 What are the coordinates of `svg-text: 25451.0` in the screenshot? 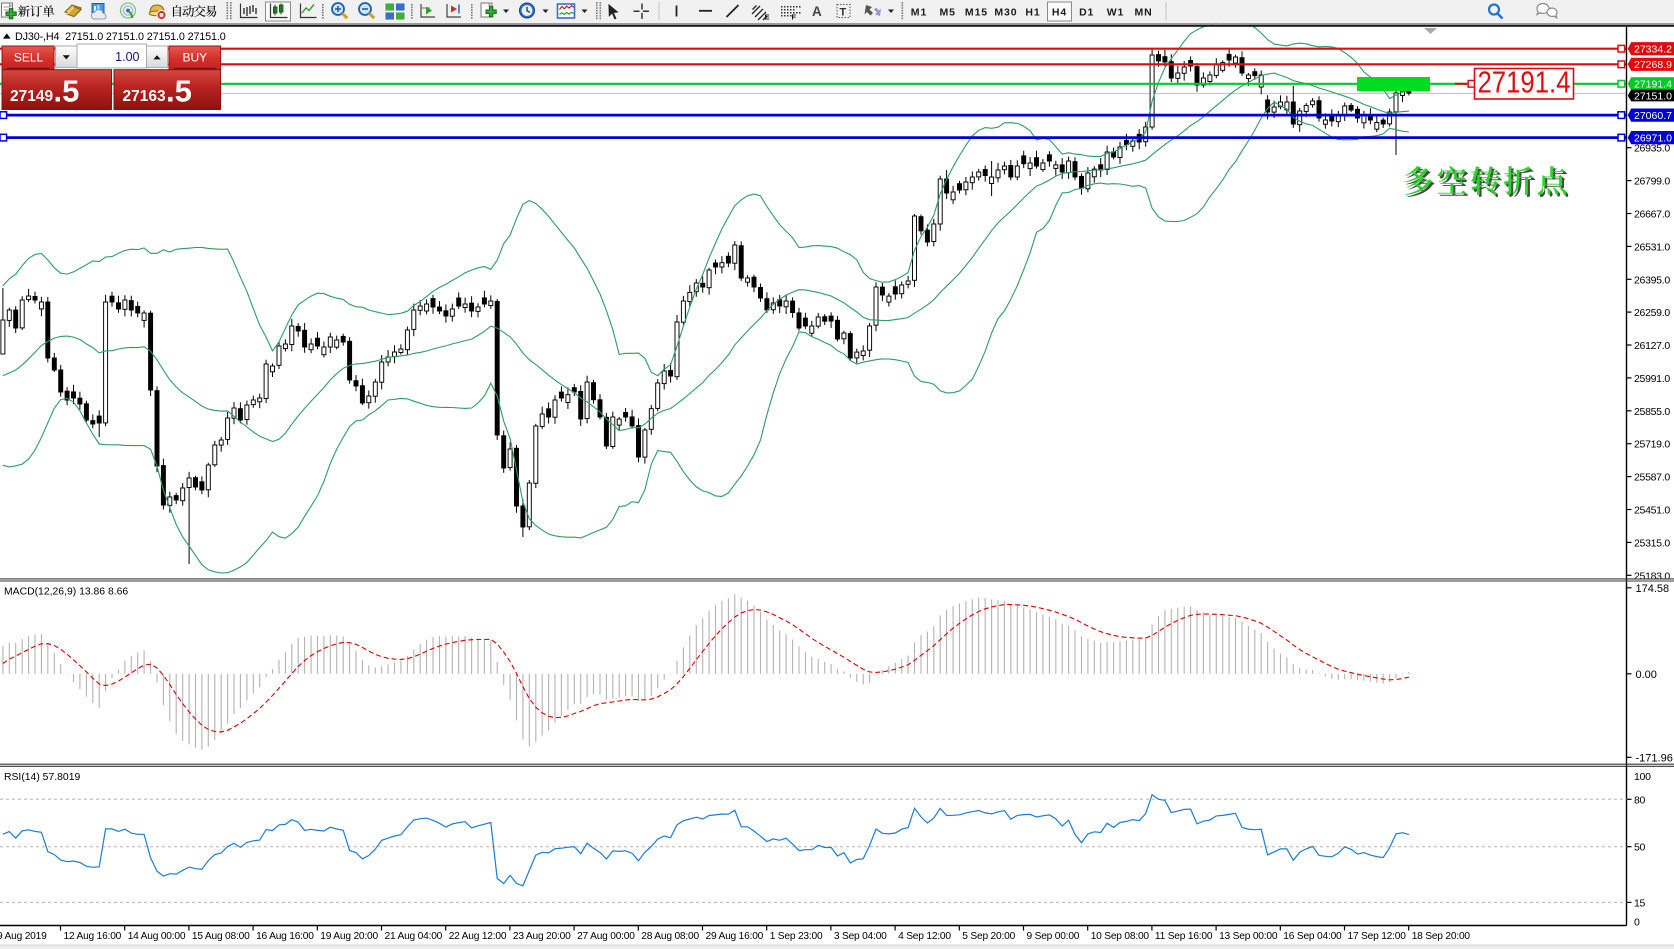 It's located at (1652, 511).